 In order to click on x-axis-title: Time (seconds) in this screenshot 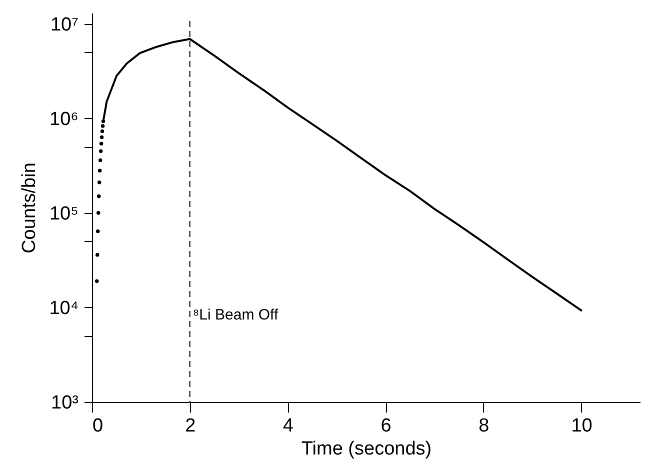, I will do `click(366, 449)`.